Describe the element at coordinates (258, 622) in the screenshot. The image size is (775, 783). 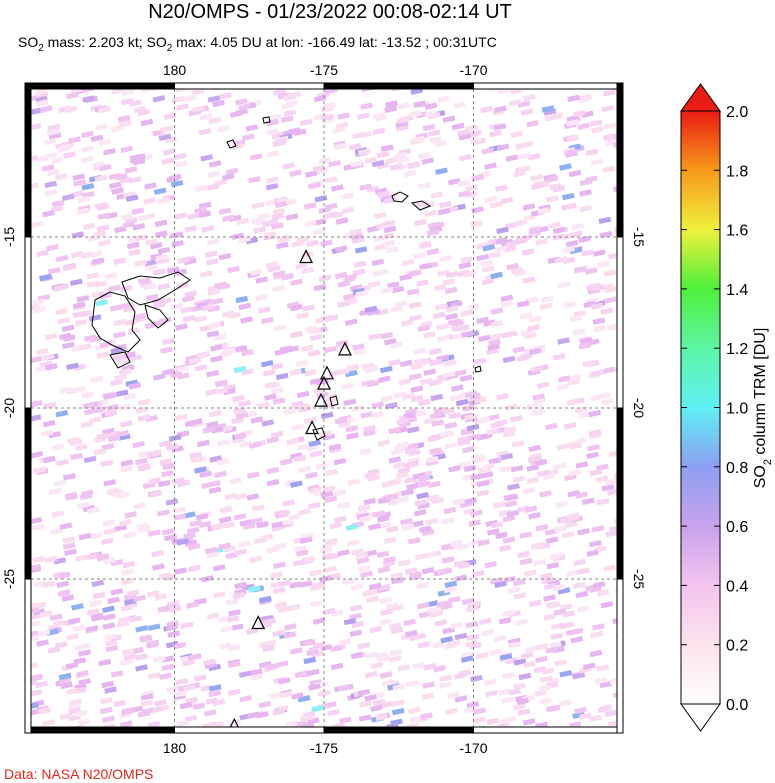
I see `volcano-triangle-icon` at that location.